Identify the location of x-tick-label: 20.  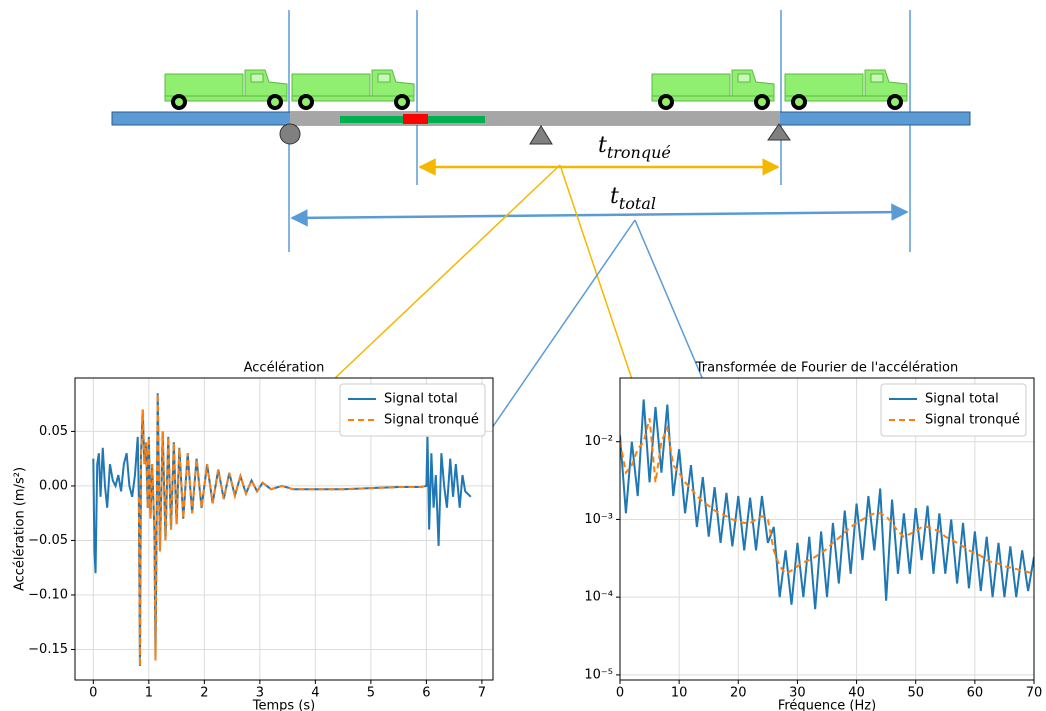
(738, 693).